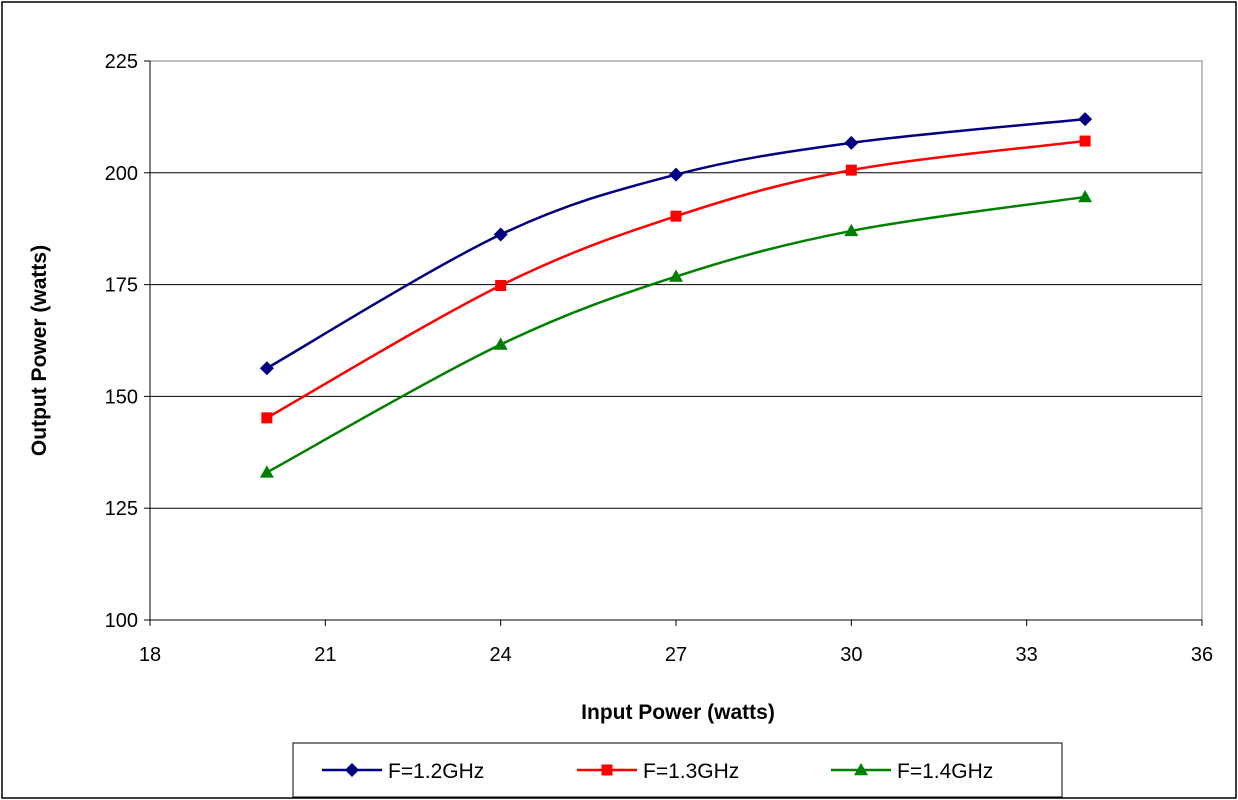  What do you see at coordinates (39, 350) in the screenshot?
I see `y-axis-title: Output Power (watts)` at bounding box center [39, 350].